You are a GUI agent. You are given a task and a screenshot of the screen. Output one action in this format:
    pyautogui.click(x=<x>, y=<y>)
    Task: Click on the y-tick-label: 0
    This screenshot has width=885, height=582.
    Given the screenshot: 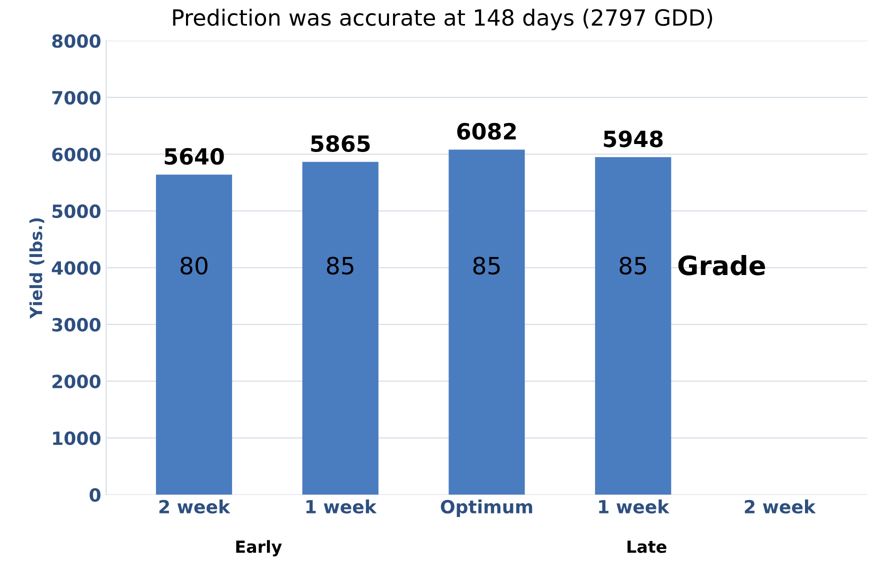 What is the action you would take?
    pyautogui.click(x=95, y=495)
    